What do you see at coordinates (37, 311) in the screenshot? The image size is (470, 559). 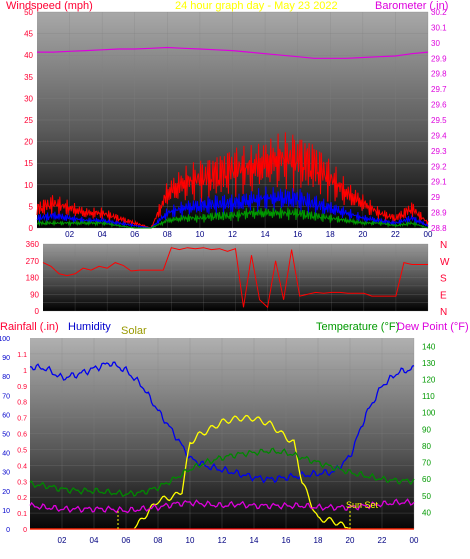 I see `direction-tick-label-0: 0` at bounding box center [37, 311].